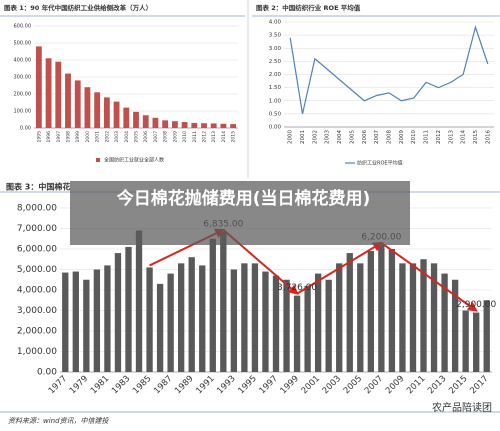 The image size is (500, 431). What do you see at coordinates (37, 209) in the screenshot?
I see `y-tick-label: 8,000.00` at bounding box center [37, 209].